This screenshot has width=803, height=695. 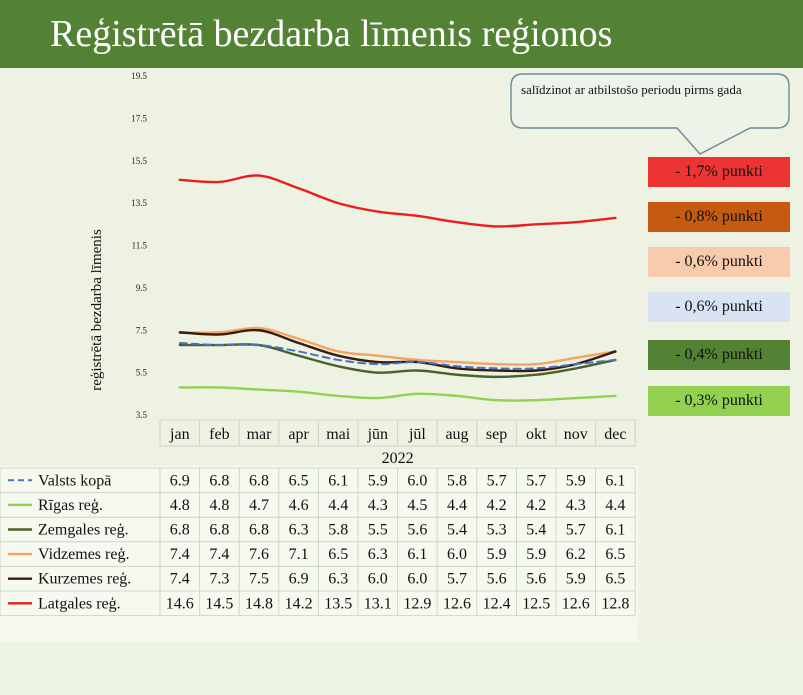 What do you see at coordinates (259, 554) in the screenshot?
I see `data-label: 7.6` at bounding box center [259, 554].